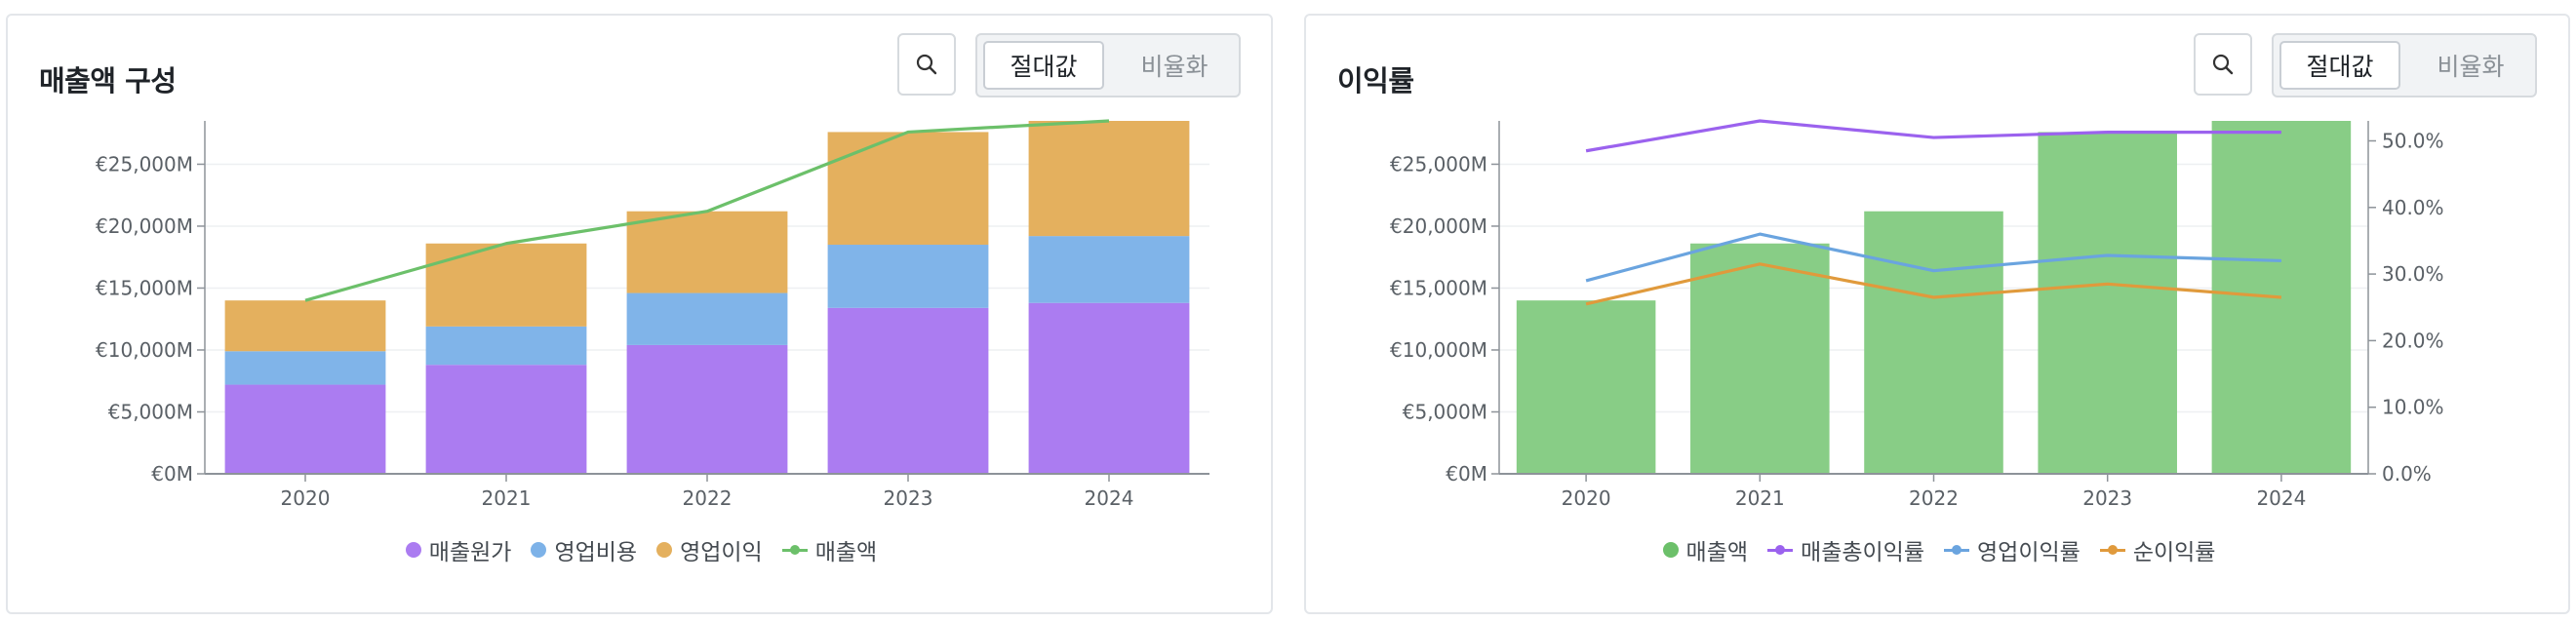 The height and width of the screenshot is (622, 2576). What do you see at coordinates (1933, 136) in the screenshot?
I see `line-매출총이익률` at bounding box center [1933, 136].